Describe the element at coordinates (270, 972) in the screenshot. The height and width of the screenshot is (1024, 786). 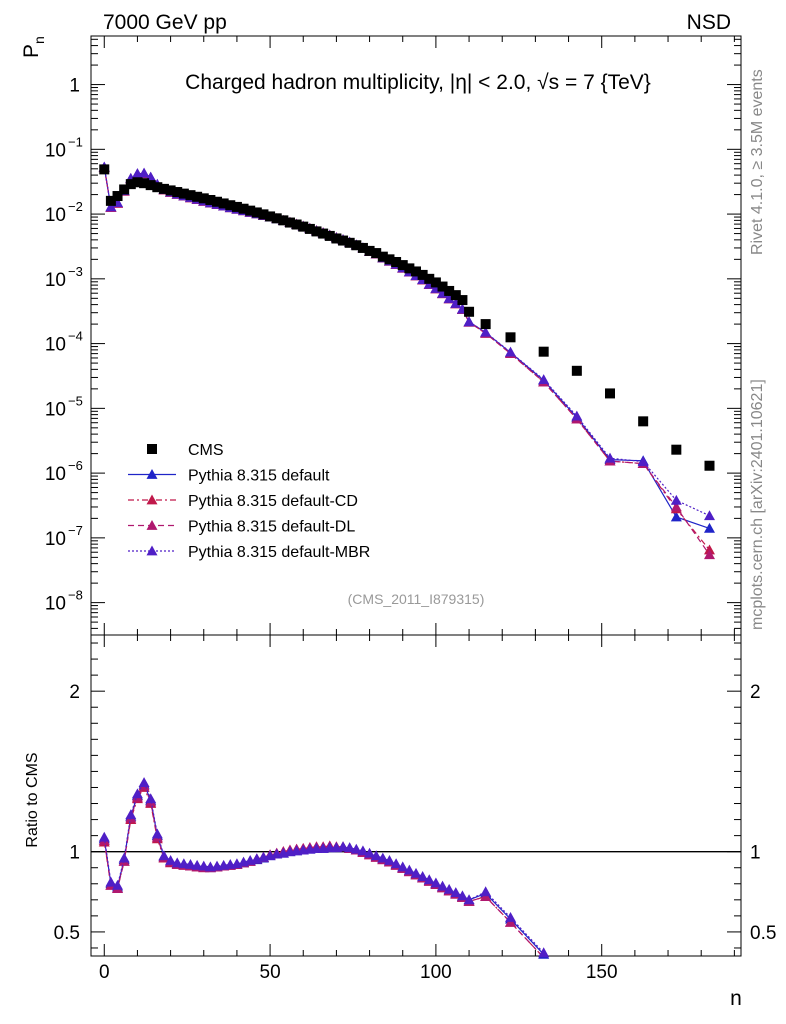
I see `x-tick-label: 50` at that location.